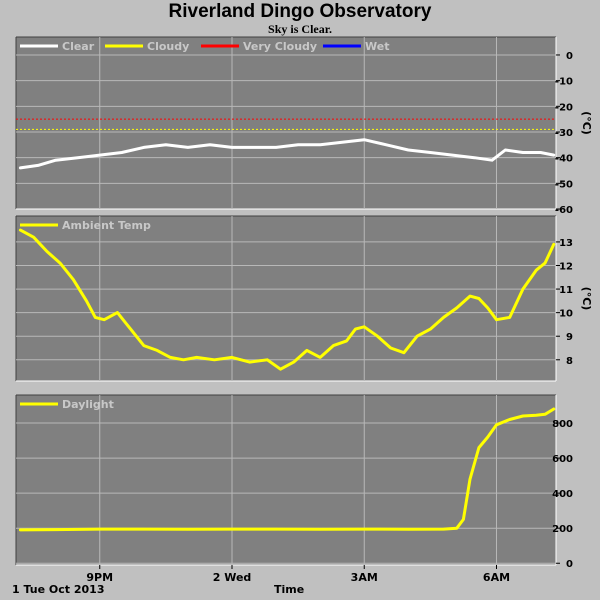 This screenshot has width=600, height=600. I want to click on ambient-y-tick-label: 13, so click(566, 243).